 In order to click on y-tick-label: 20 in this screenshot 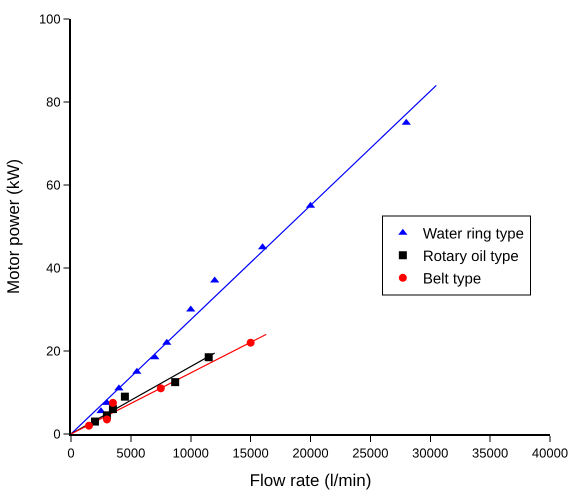, I will do `click(53, 351)`.